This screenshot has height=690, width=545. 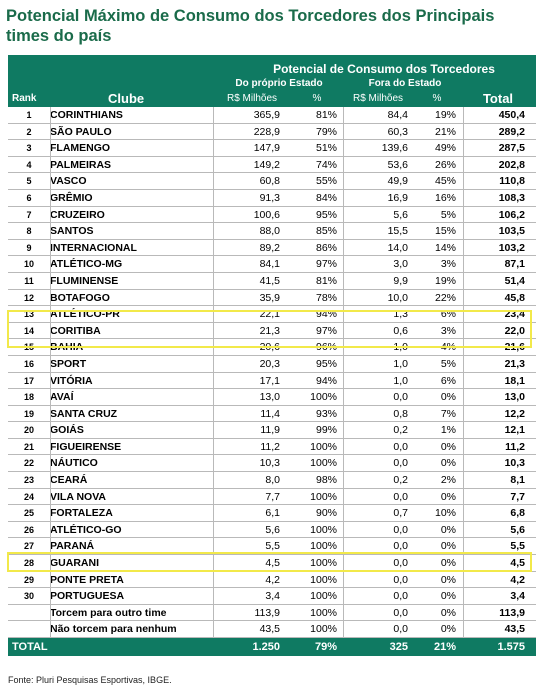 What do you see at coordinates (28, 397) in the screenshot?
I see `rank-cell: 18` at bounding box center [28, 397].